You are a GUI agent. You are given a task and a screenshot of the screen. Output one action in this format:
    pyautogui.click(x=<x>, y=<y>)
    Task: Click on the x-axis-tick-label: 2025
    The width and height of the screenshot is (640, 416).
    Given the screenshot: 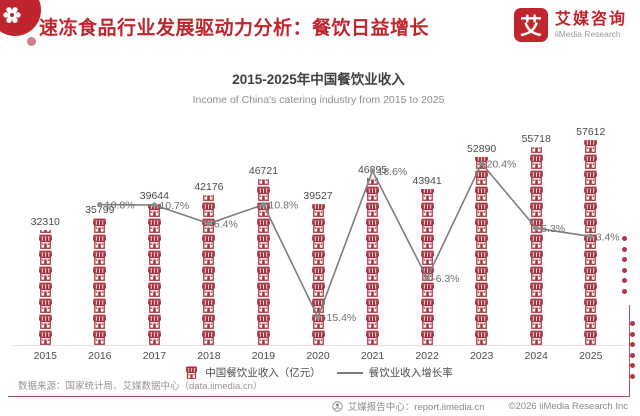 What is the action you would take?
    pyautogui.click(x=591, y=356)
    